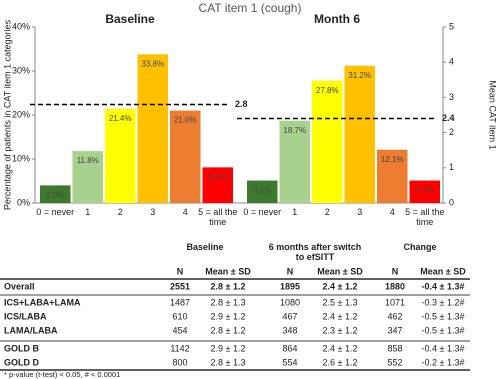 The image size is (500, 379). What do you see at coordinates (120, 118) in the screenshot?
I see `value-label: 21.4%` at bounding box center [120, 118].